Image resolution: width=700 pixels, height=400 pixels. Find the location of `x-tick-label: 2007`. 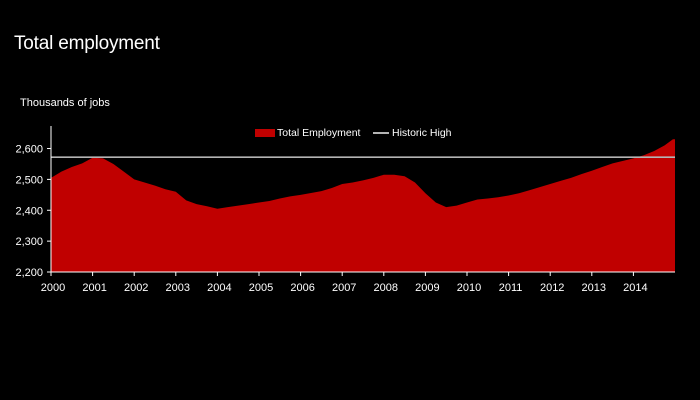

x-tick-label: 2007 is located at coordinates (344, 288).